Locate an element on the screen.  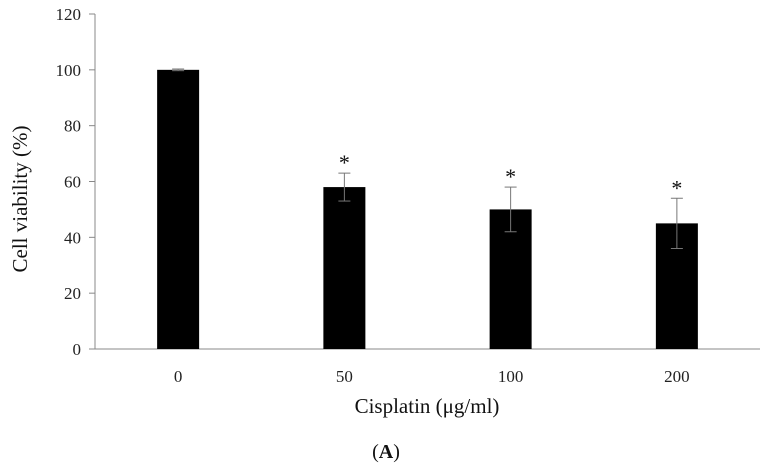
y-axis: 0 20 40 60 80 100 120 is located at coordinates (76, 182).